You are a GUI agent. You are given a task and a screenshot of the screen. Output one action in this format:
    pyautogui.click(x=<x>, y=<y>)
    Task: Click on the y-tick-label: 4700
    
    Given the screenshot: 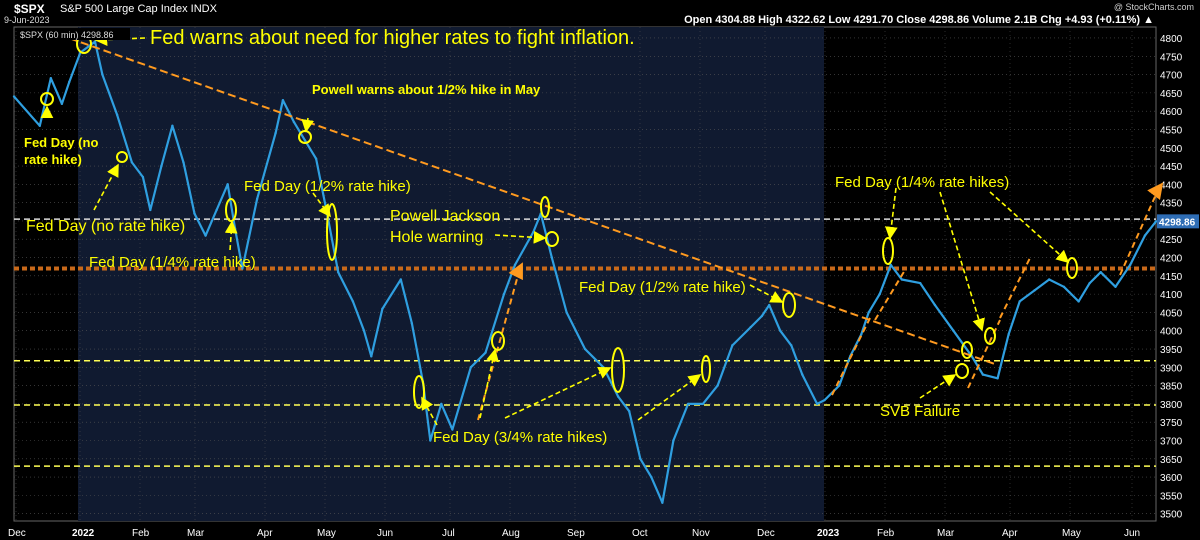 What is the action you would take?
    pyautogui.click(x=1171, y=76)
    